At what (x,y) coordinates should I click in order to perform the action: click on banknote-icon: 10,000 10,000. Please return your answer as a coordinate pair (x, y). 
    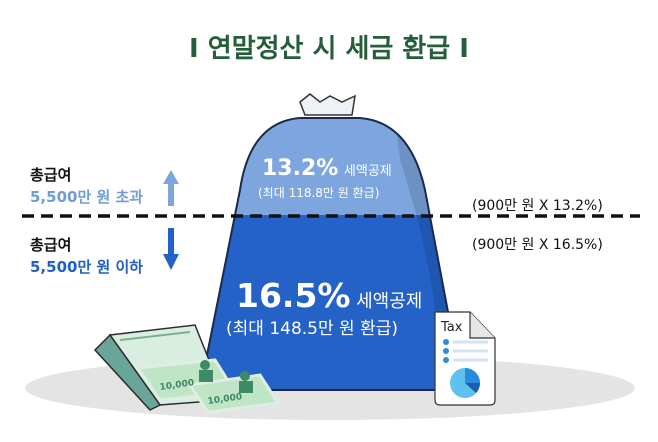
    Looking at the image, I should click on (208, 386).